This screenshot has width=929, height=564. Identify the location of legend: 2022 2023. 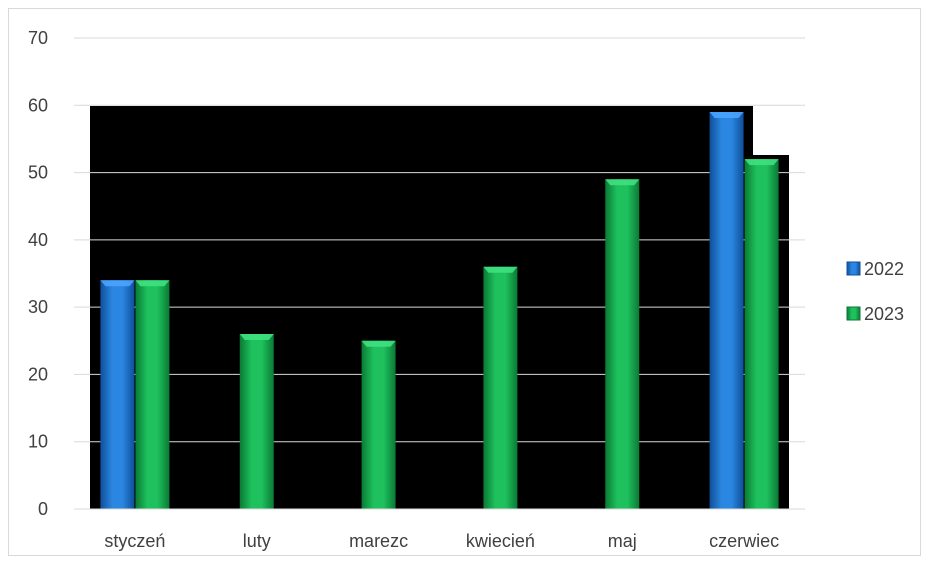
(875, 291).